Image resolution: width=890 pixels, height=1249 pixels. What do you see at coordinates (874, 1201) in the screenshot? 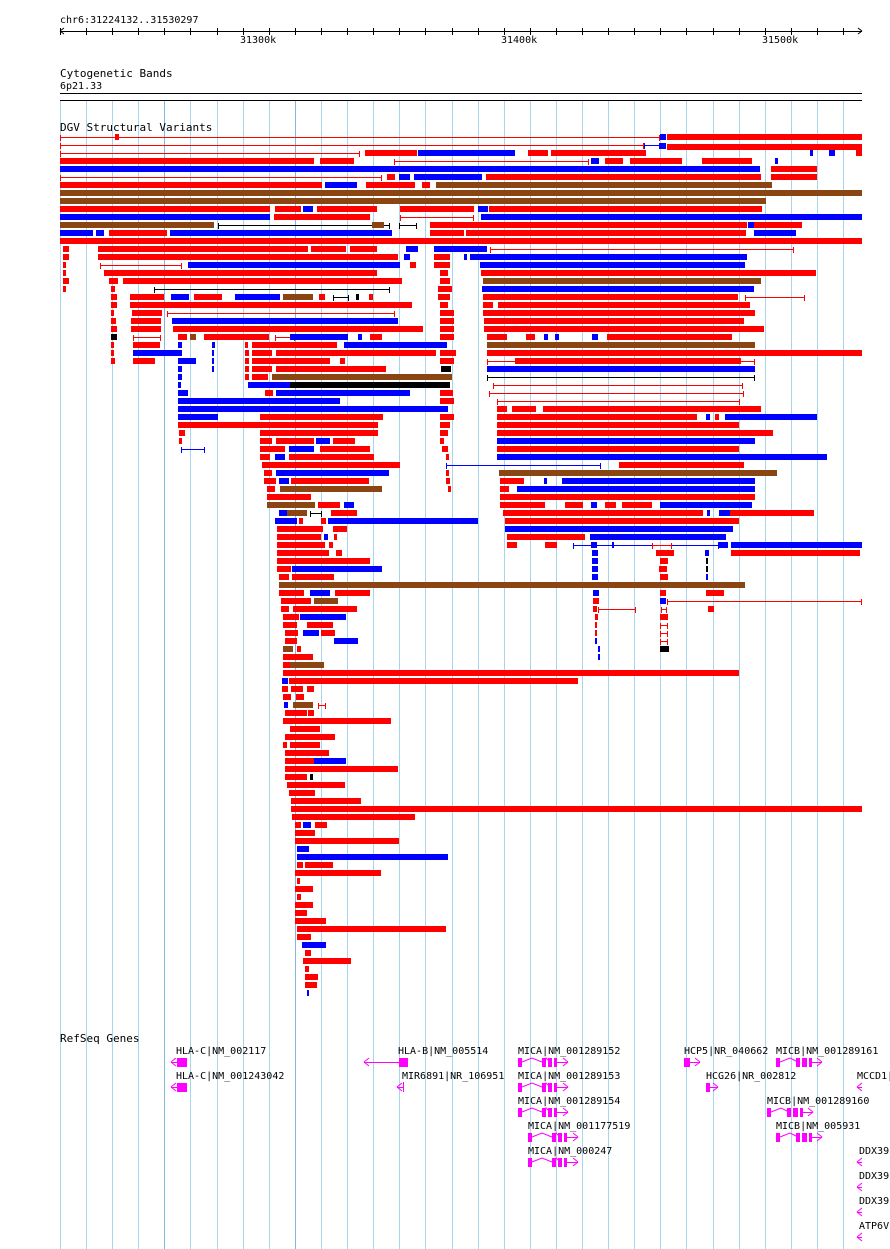
I see `gene-label: DDX39` at bounding box center [874, 1201].